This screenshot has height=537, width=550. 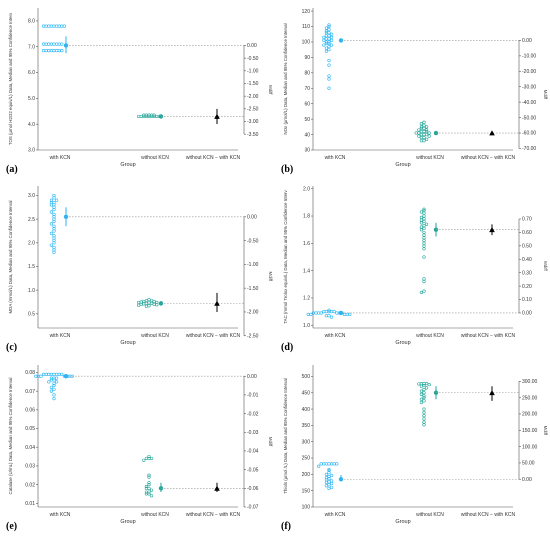 I want to click on y-tick-label: 30, so click(x=307, y=151).